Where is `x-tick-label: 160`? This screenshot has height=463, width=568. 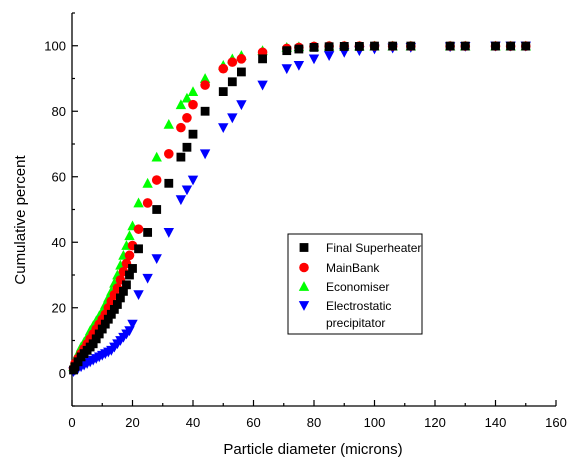 x-tick-label: 160 is located at coordinates (556, 422).